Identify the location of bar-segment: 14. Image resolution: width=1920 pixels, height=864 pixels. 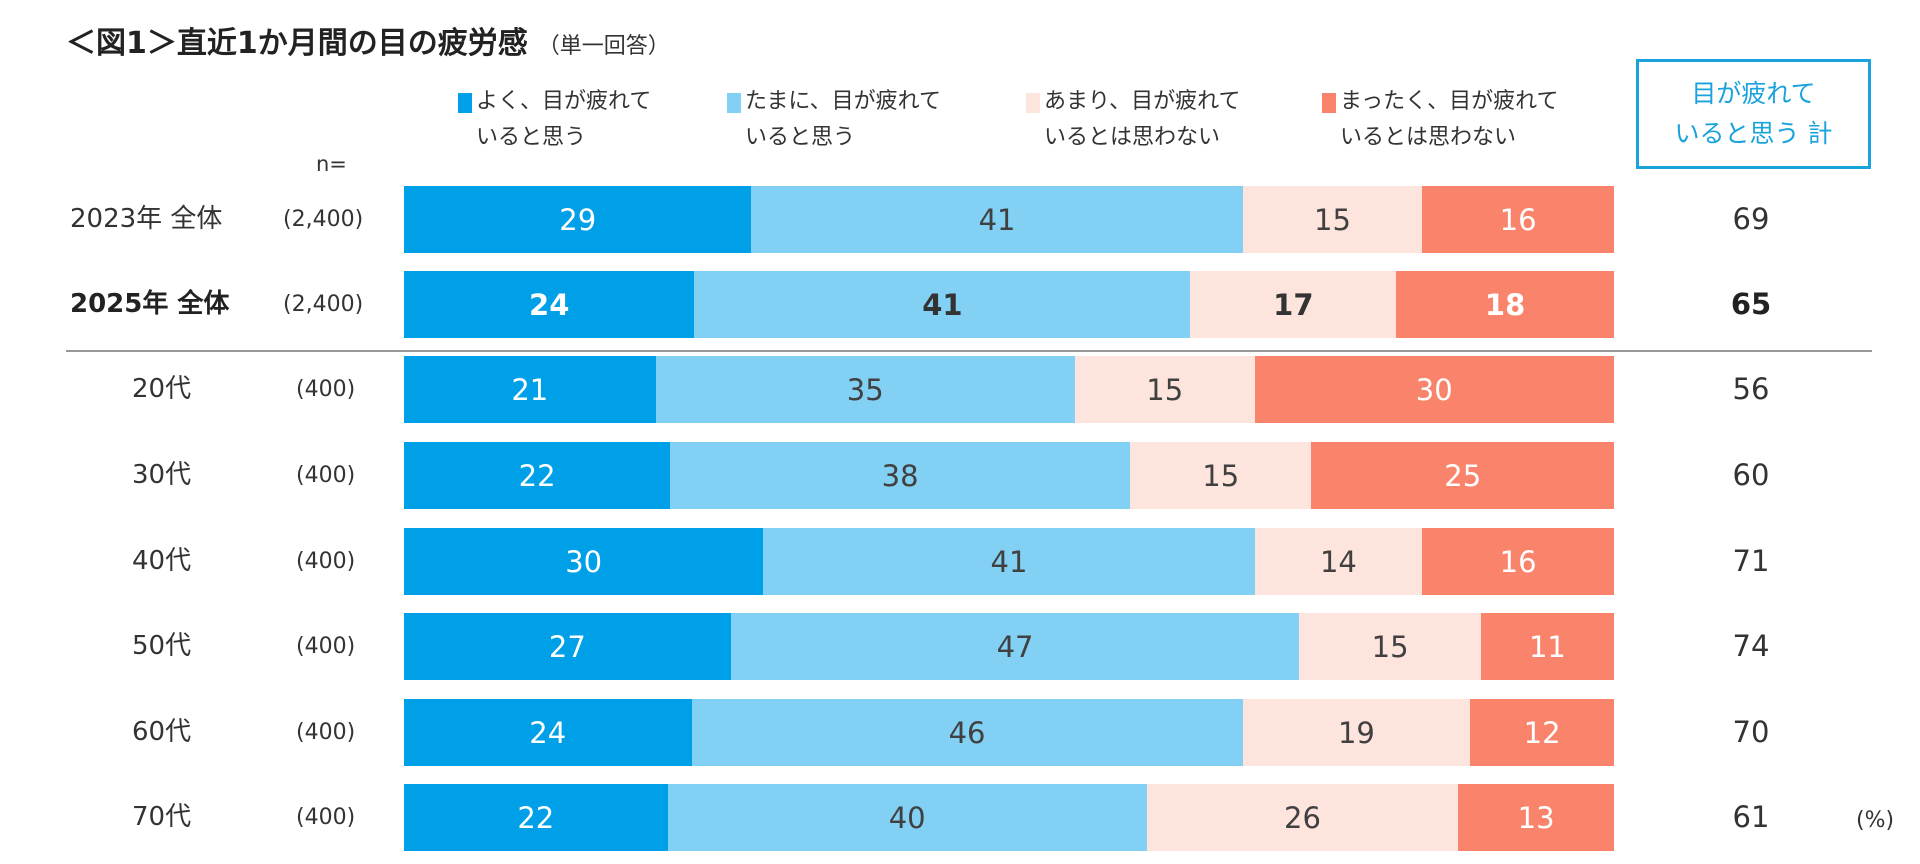
(1338, 561).